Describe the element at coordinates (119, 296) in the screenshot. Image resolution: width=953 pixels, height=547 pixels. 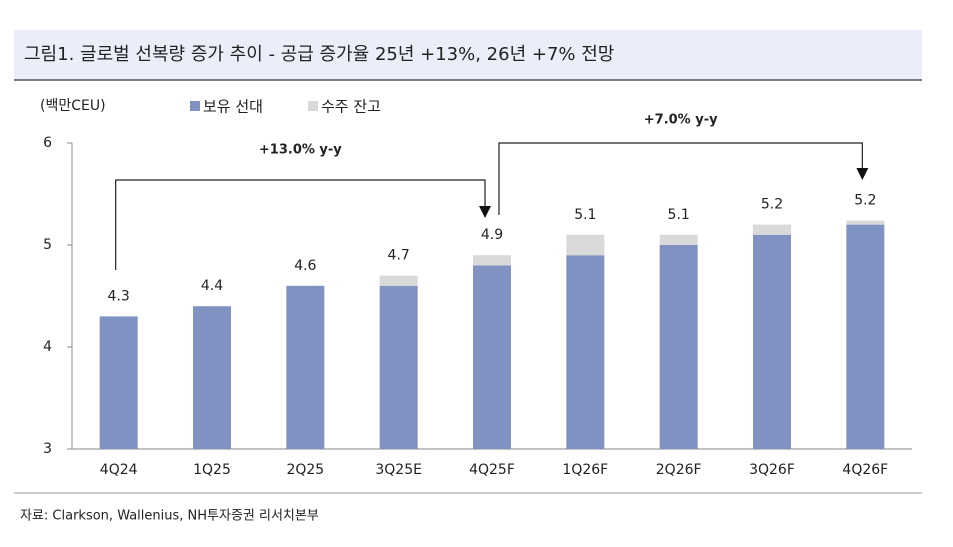
I see `data-label: 4.3` at that location.